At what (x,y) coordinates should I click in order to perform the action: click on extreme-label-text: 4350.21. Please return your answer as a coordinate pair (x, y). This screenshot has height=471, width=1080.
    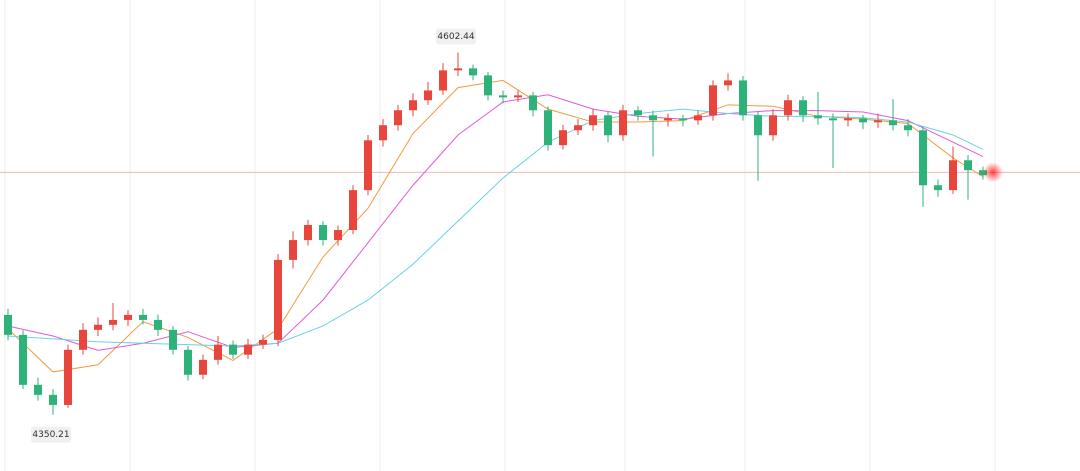
    Looking at the image, I should click on (50, 435).